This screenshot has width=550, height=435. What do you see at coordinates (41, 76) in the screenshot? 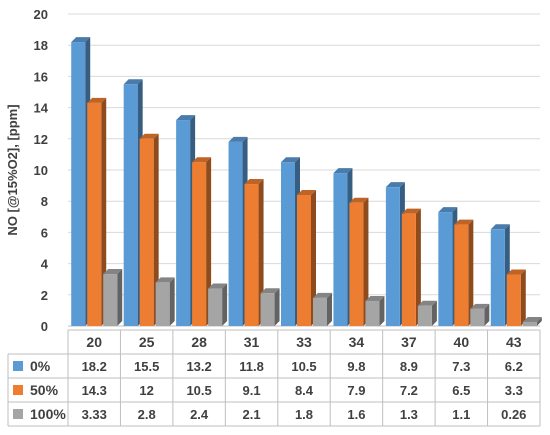
I see `y-tick-label: 16` at bounding box center [41, 76].